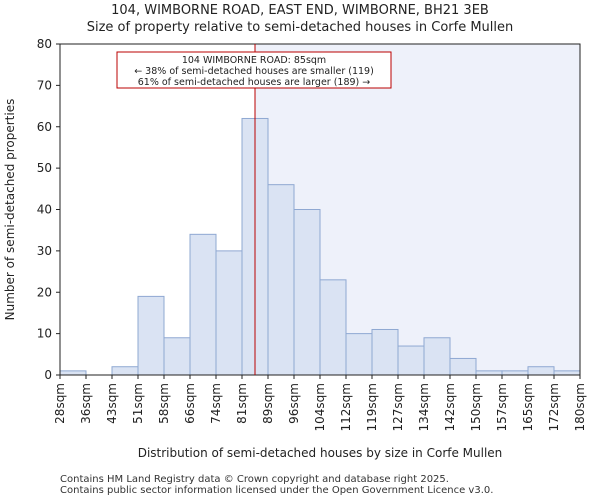 The width and height of the screenshot is (600, 500). Describe the element at coordinates (372, 407) in the screenshot. I see `x-tick-label-119sqm: 119sqm` at that location.